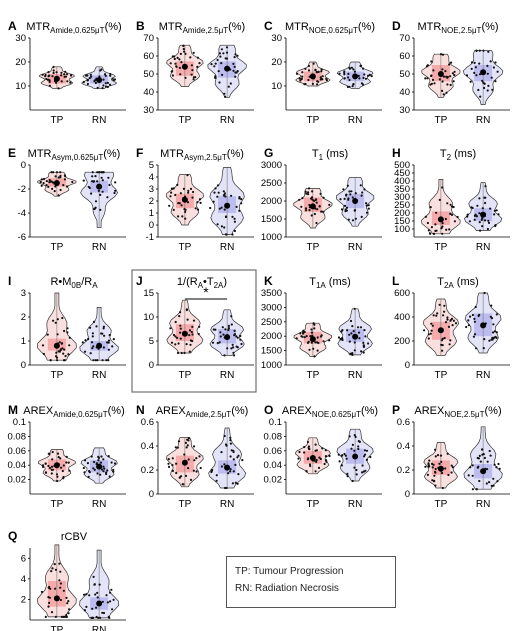  What do you see at coordinates (402, 165) in the screenshot?
I see `y-tick-label: 500` at bounding box center [402, 165].